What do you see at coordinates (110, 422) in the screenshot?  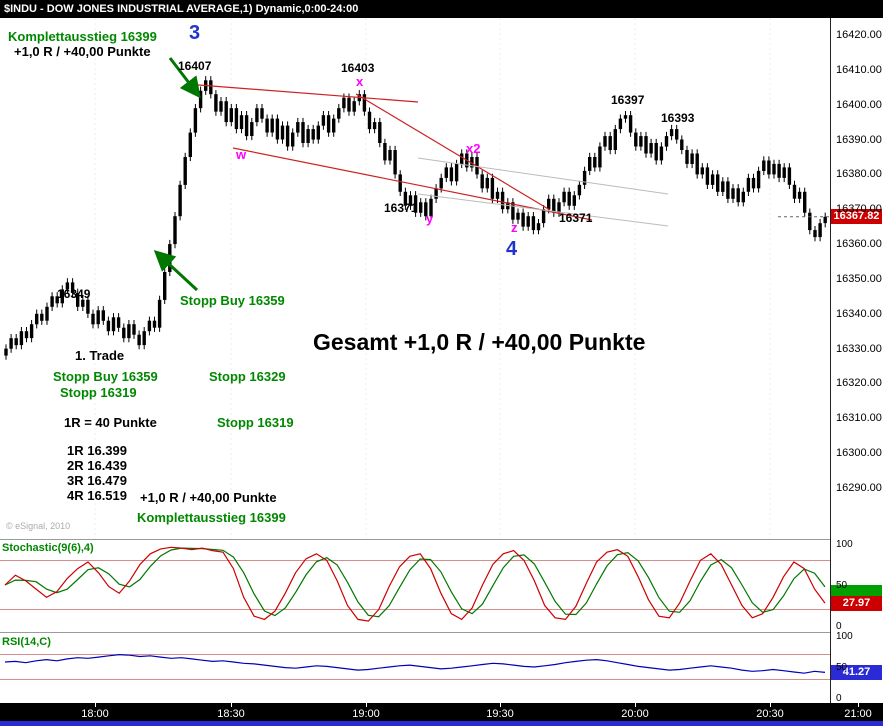 I see `chart-annotation: 1R = 40 Punkte` at bounding box center [110, 422].